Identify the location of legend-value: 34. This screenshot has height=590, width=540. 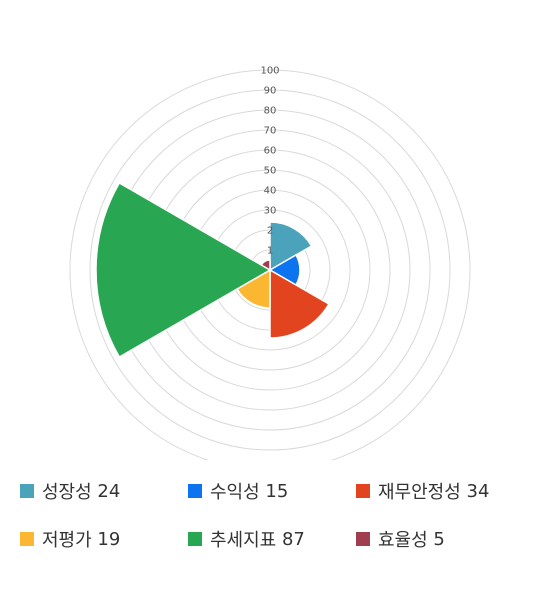
(478, 491).